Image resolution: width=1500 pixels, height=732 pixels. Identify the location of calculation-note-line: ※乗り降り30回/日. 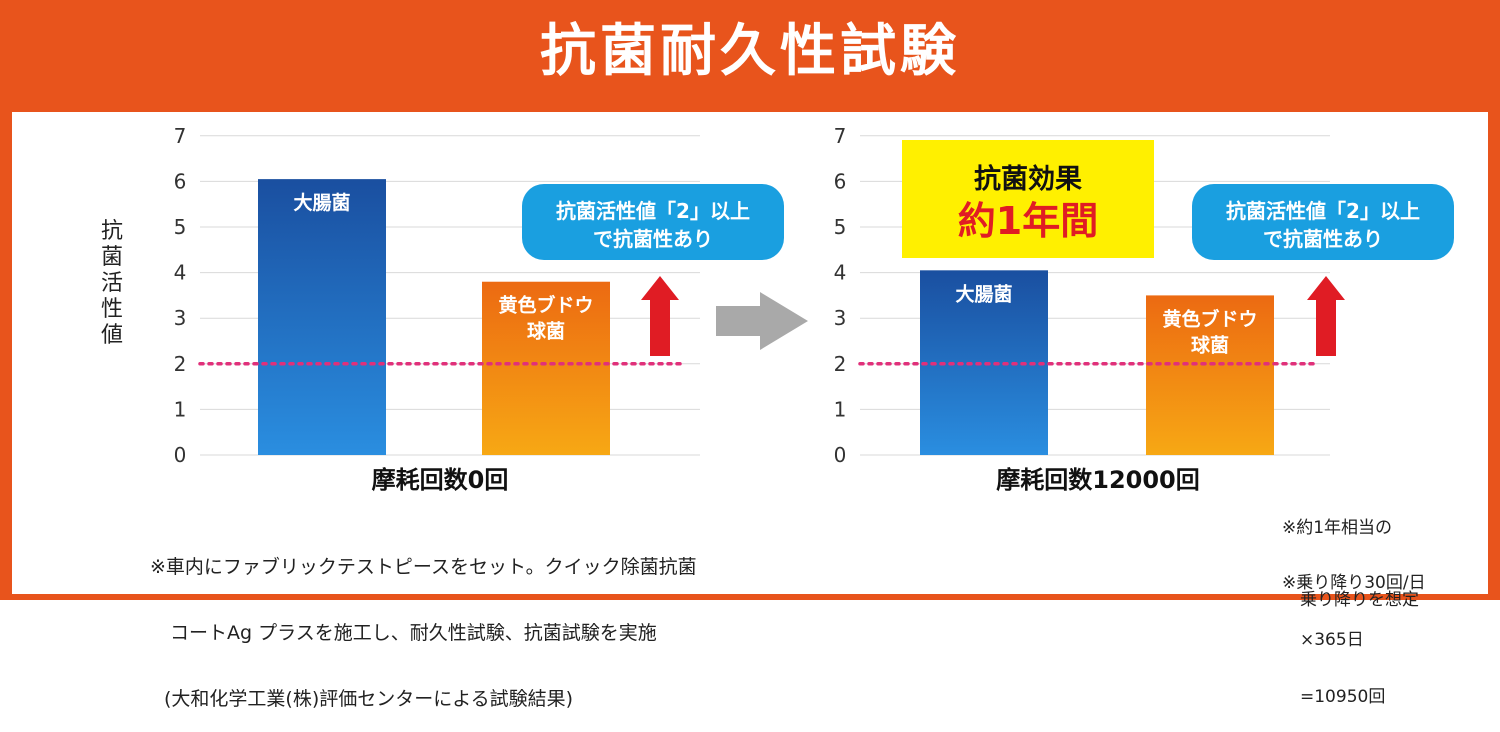
(1354, 583).